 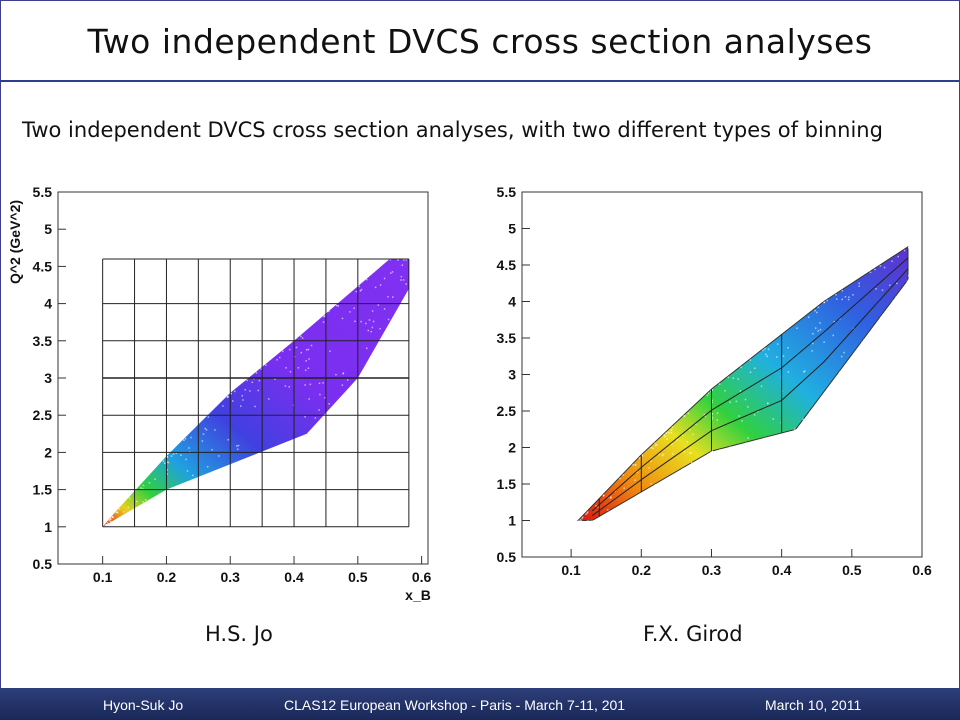 I want to click on y-tick-label: 1, so click(x=48, y=527).